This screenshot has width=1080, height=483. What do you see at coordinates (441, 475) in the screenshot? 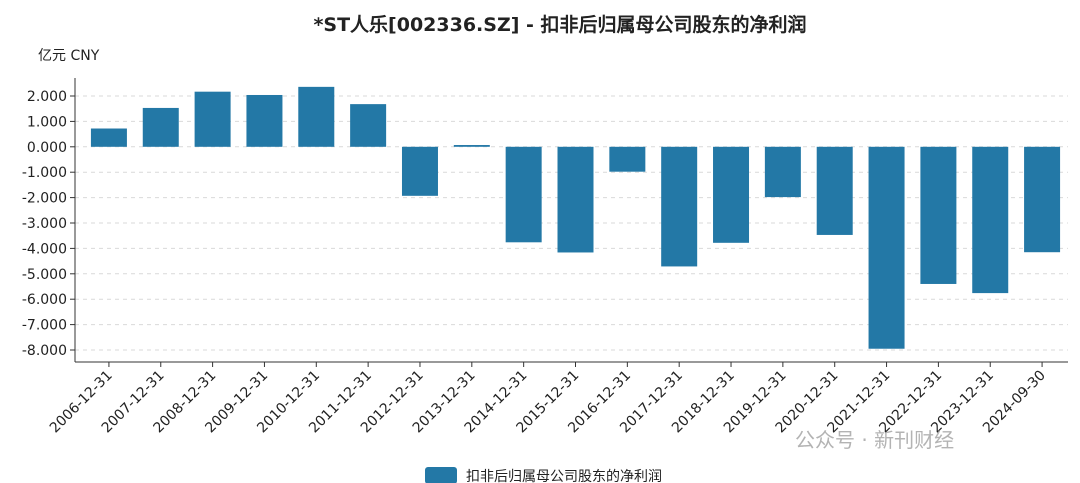
I see `legend-swatch` at bounding box center [441, 475].